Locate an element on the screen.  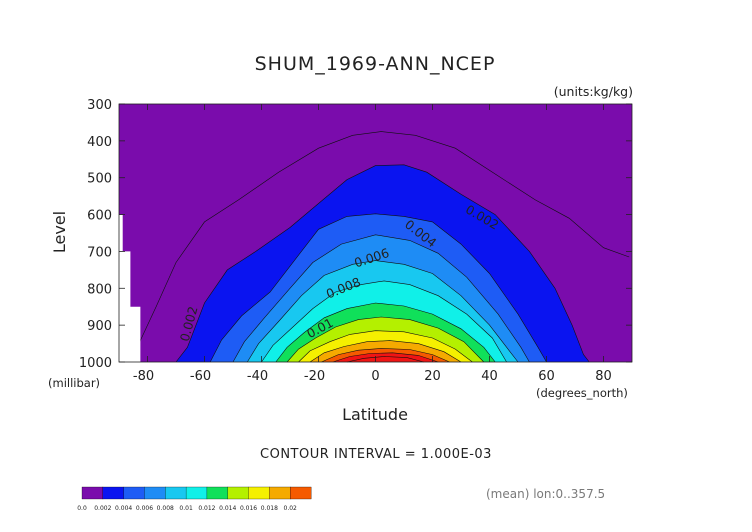
colorbar-label: 0.002 is located at coordinates (102, 508).